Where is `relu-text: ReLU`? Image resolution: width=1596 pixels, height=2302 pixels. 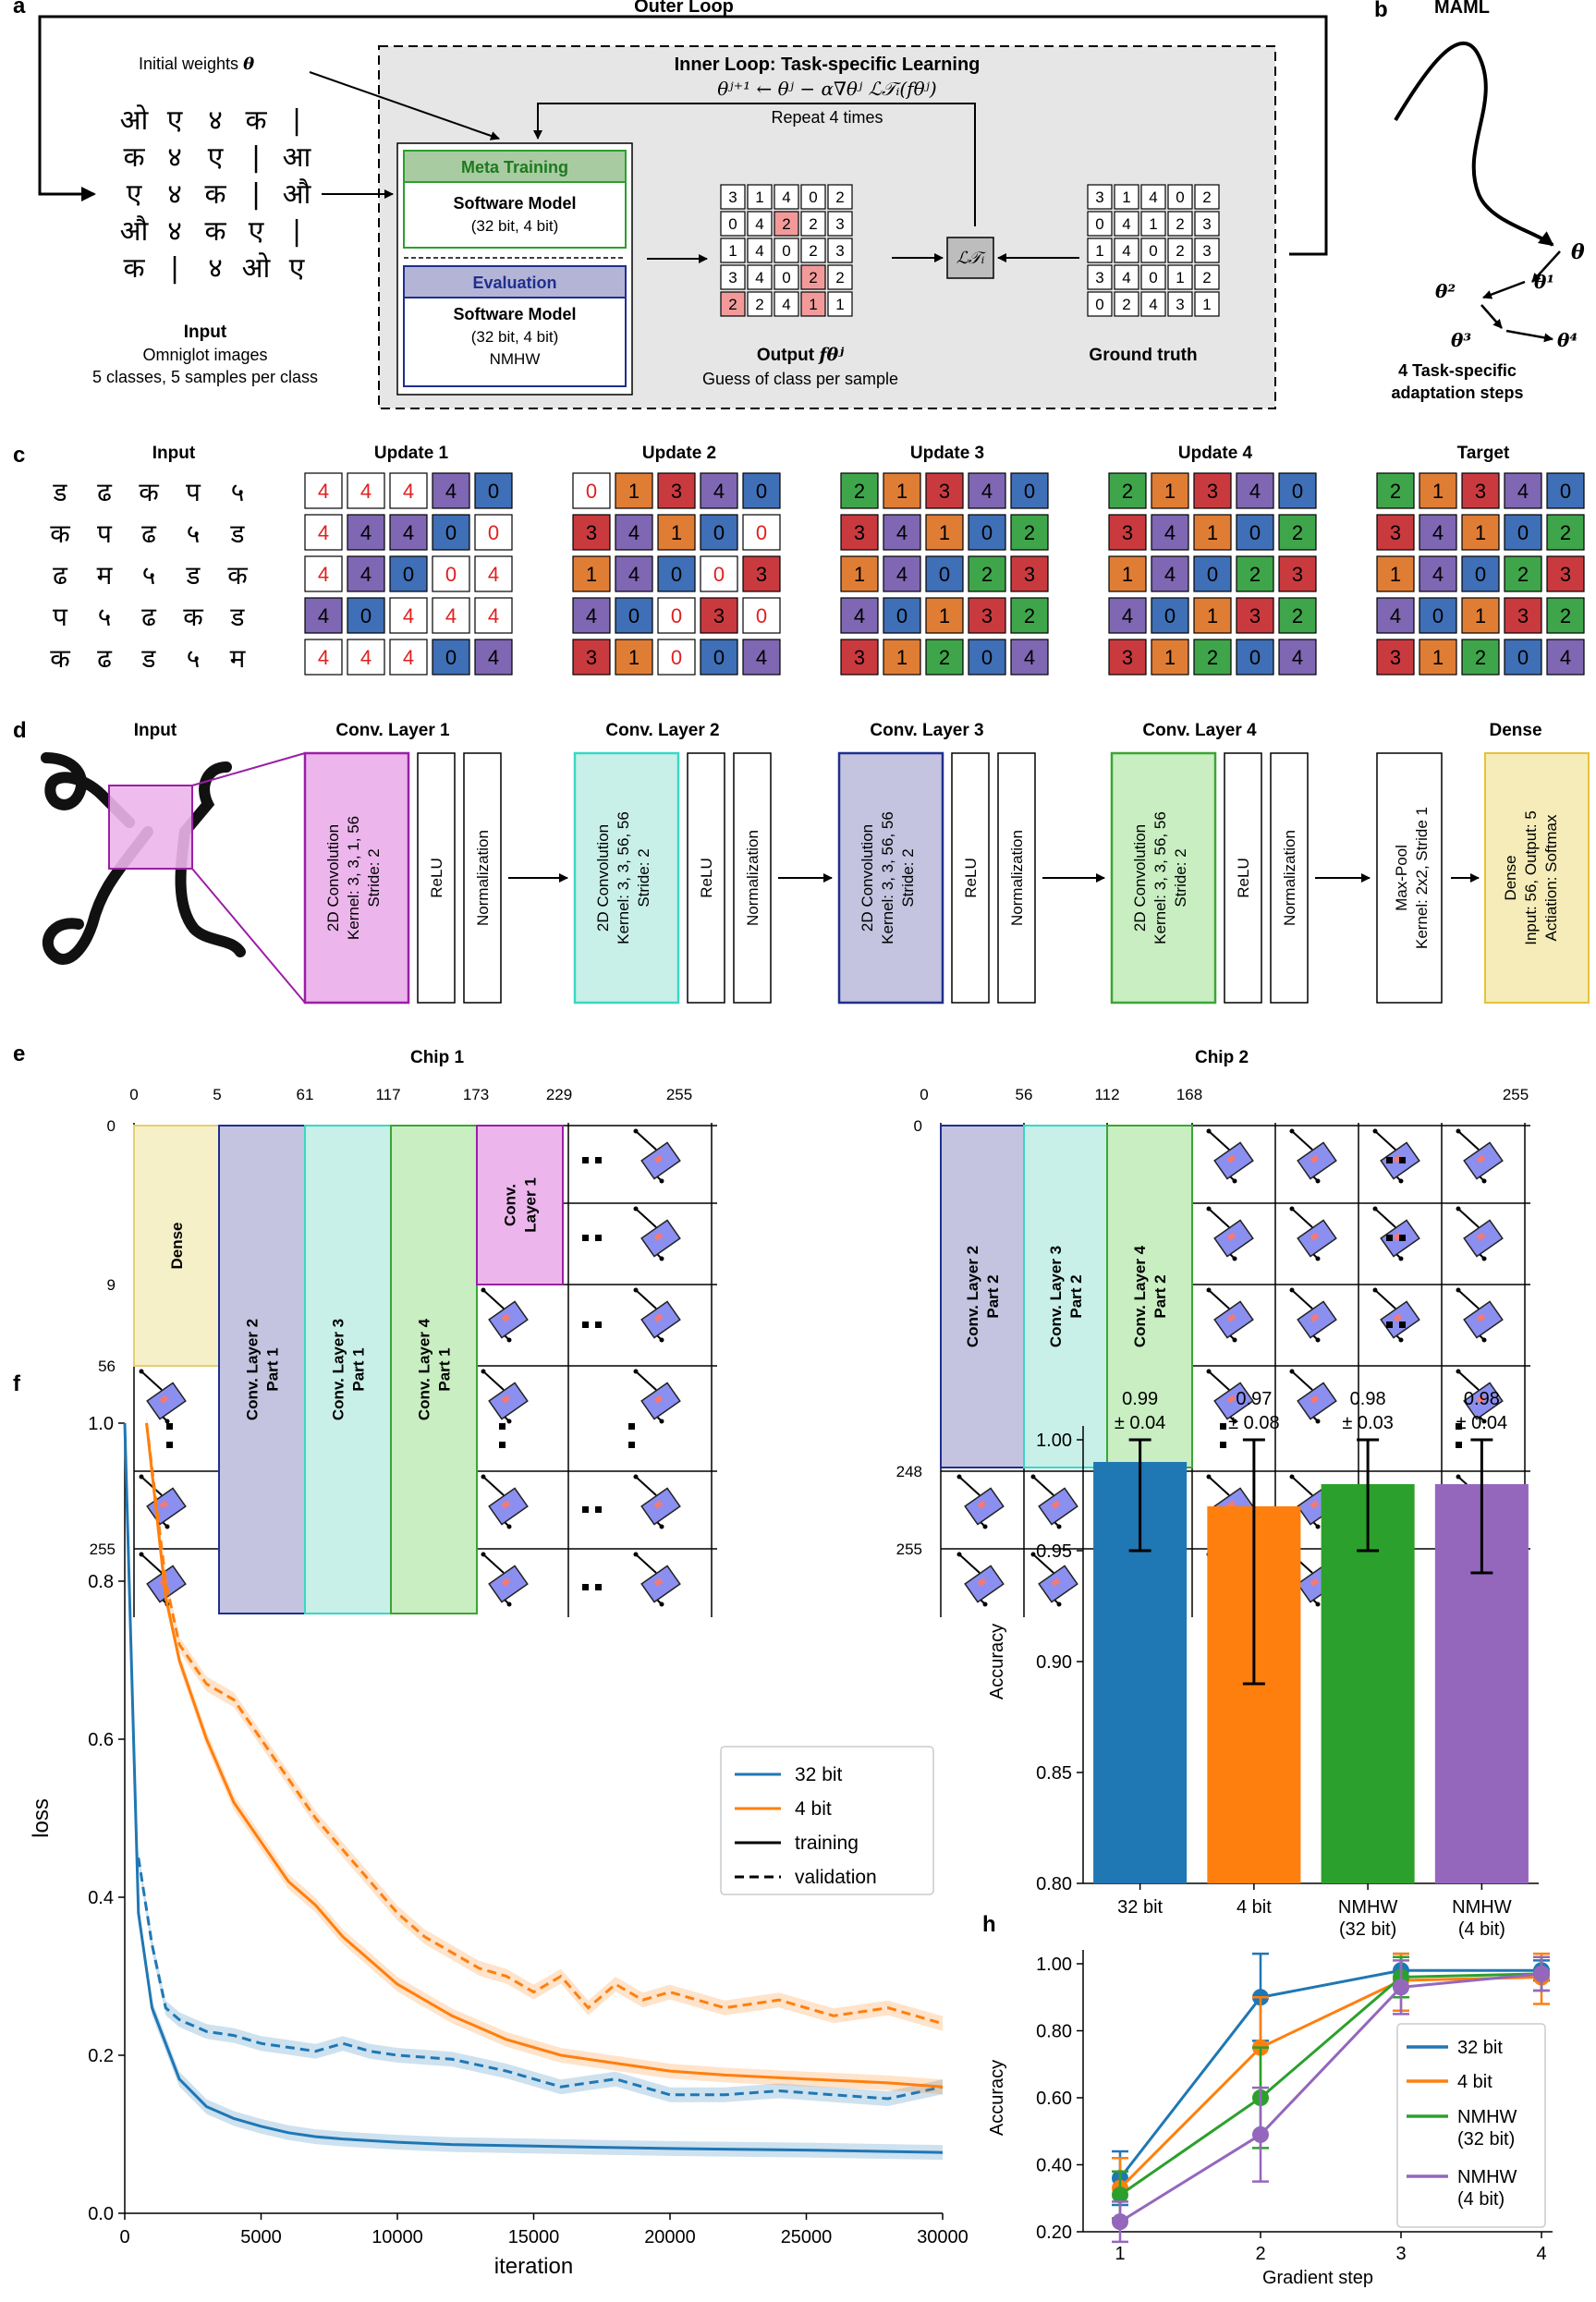
relu-text: ReLU is located at coordinates (706, 877).